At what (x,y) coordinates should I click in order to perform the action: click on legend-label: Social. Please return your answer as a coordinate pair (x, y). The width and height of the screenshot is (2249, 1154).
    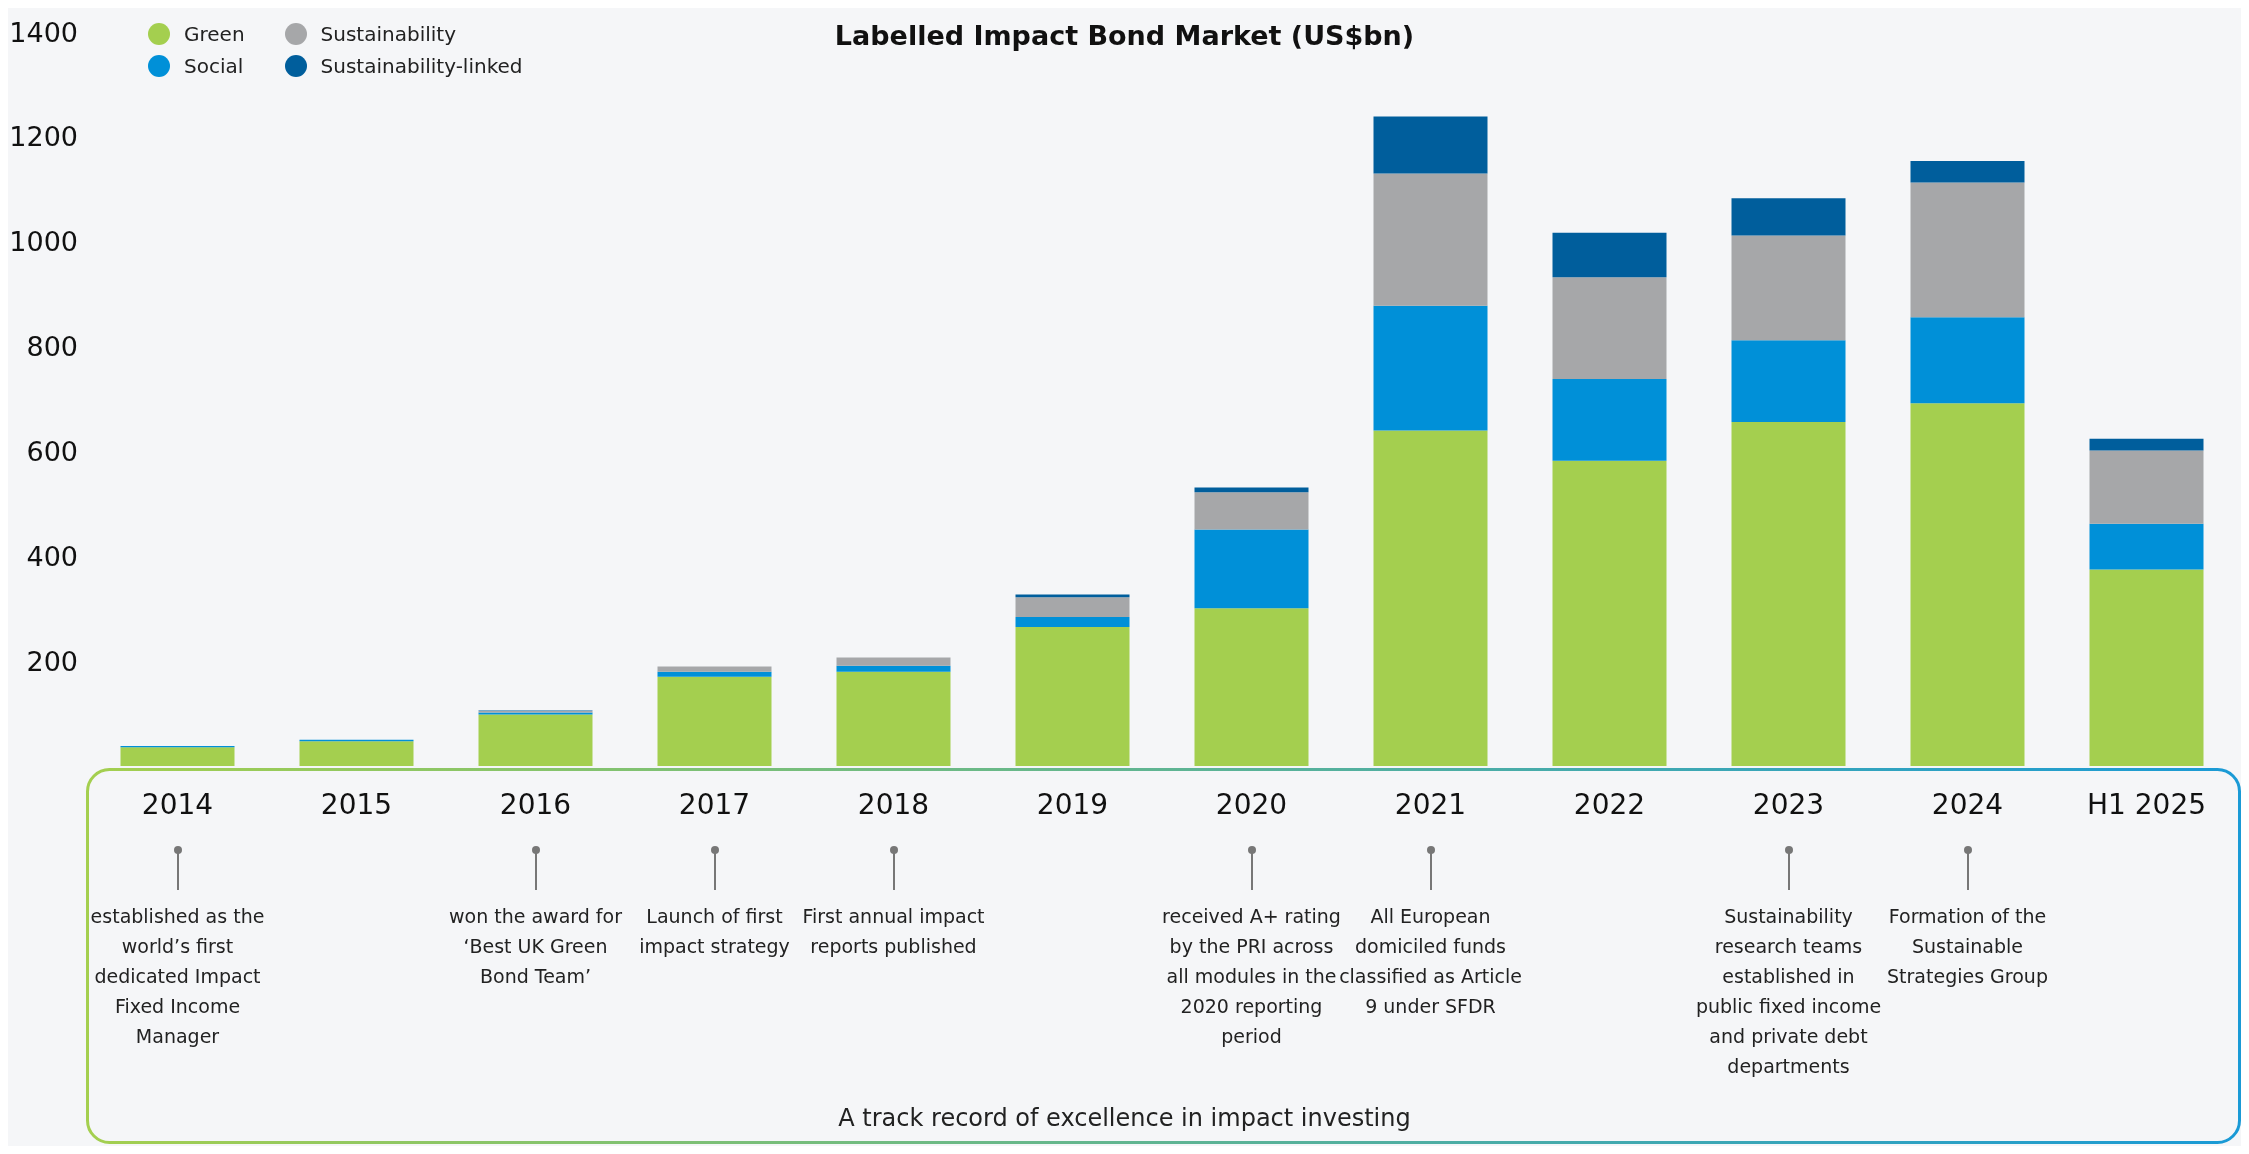
    Looking at the image, I should click on (214, 66).